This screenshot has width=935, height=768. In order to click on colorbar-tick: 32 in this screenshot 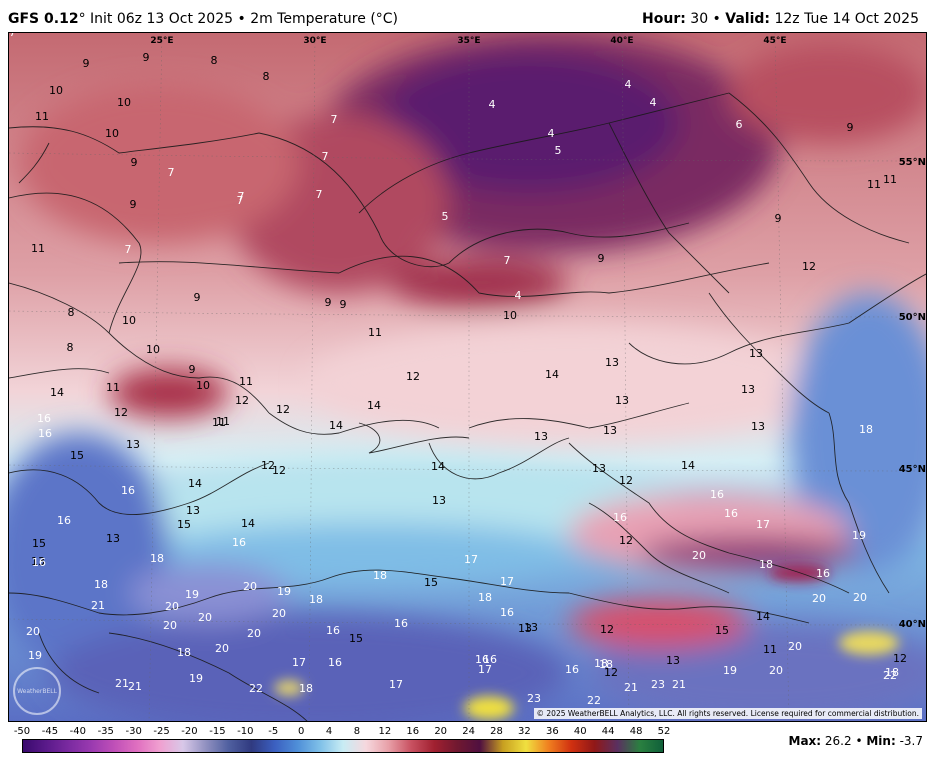, I will do `click(524, 731)`.